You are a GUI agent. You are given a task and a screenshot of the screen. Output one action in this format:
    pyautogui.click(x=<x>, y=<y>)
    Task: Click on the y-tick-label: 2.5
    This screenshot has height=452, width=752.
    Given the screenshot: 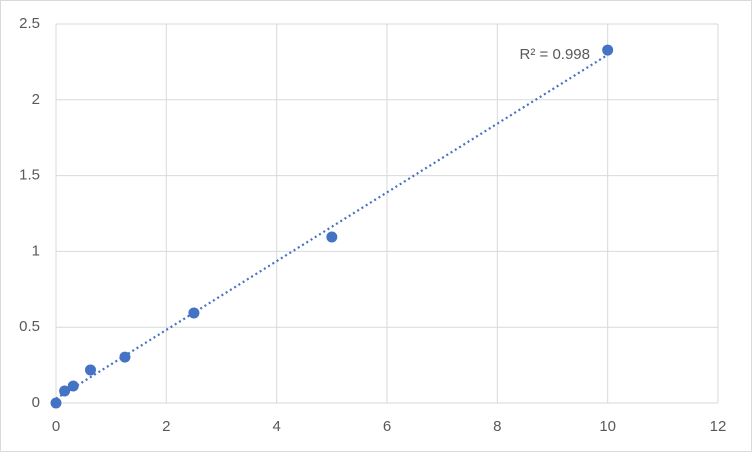 What is the action you would take?
    pyautogui.click(x=29, y=23)
    